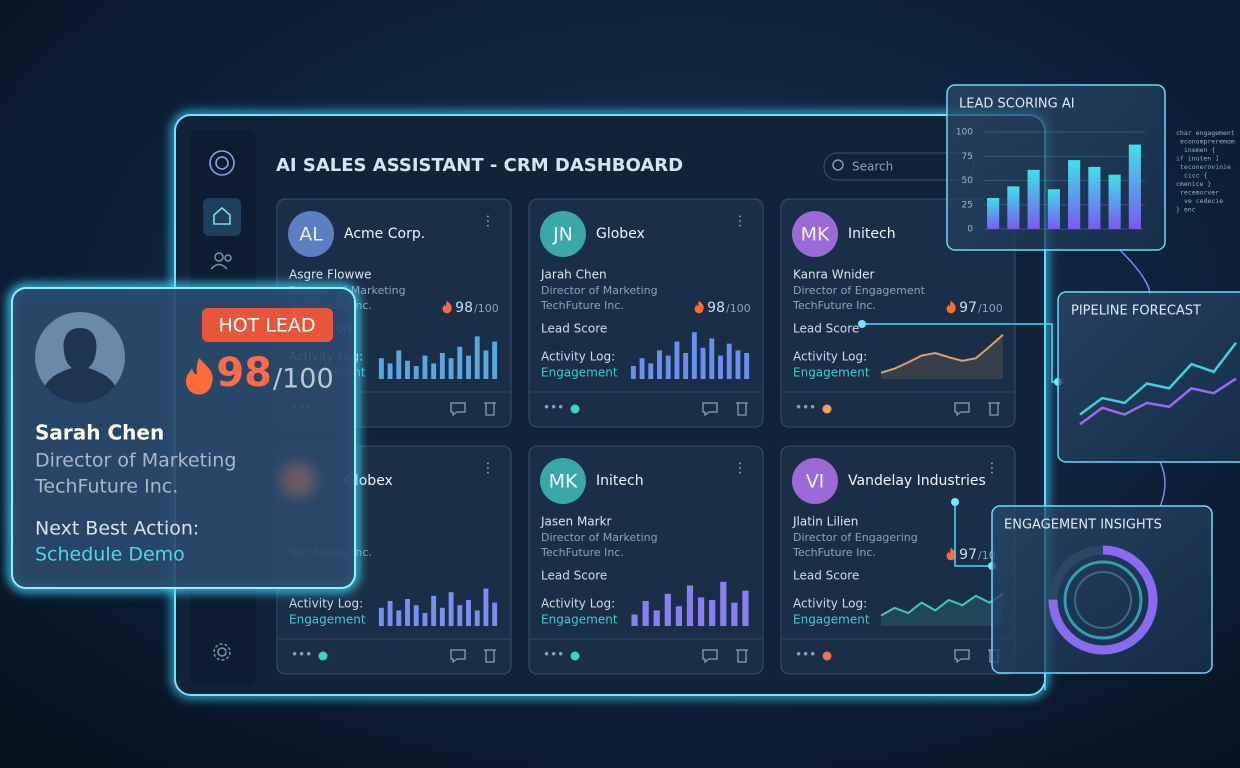 Image resolution: width=1240 pixels, height=768 pixels. I want to click on card-company: Vandelay Industries, so click(917, 481).